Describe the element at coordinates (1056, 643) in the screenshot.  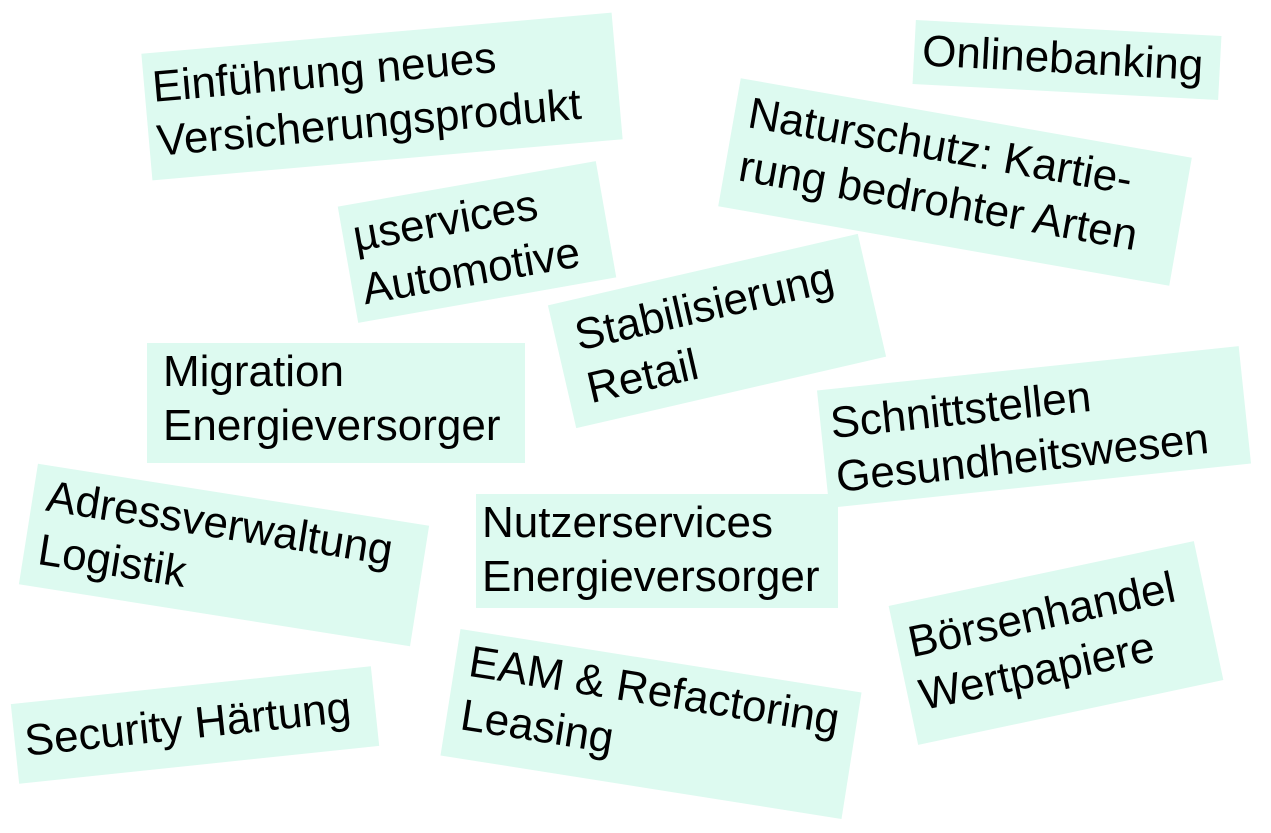
I see `card-boersenhandel: Börsenhandel Wertpapiere` at that location.